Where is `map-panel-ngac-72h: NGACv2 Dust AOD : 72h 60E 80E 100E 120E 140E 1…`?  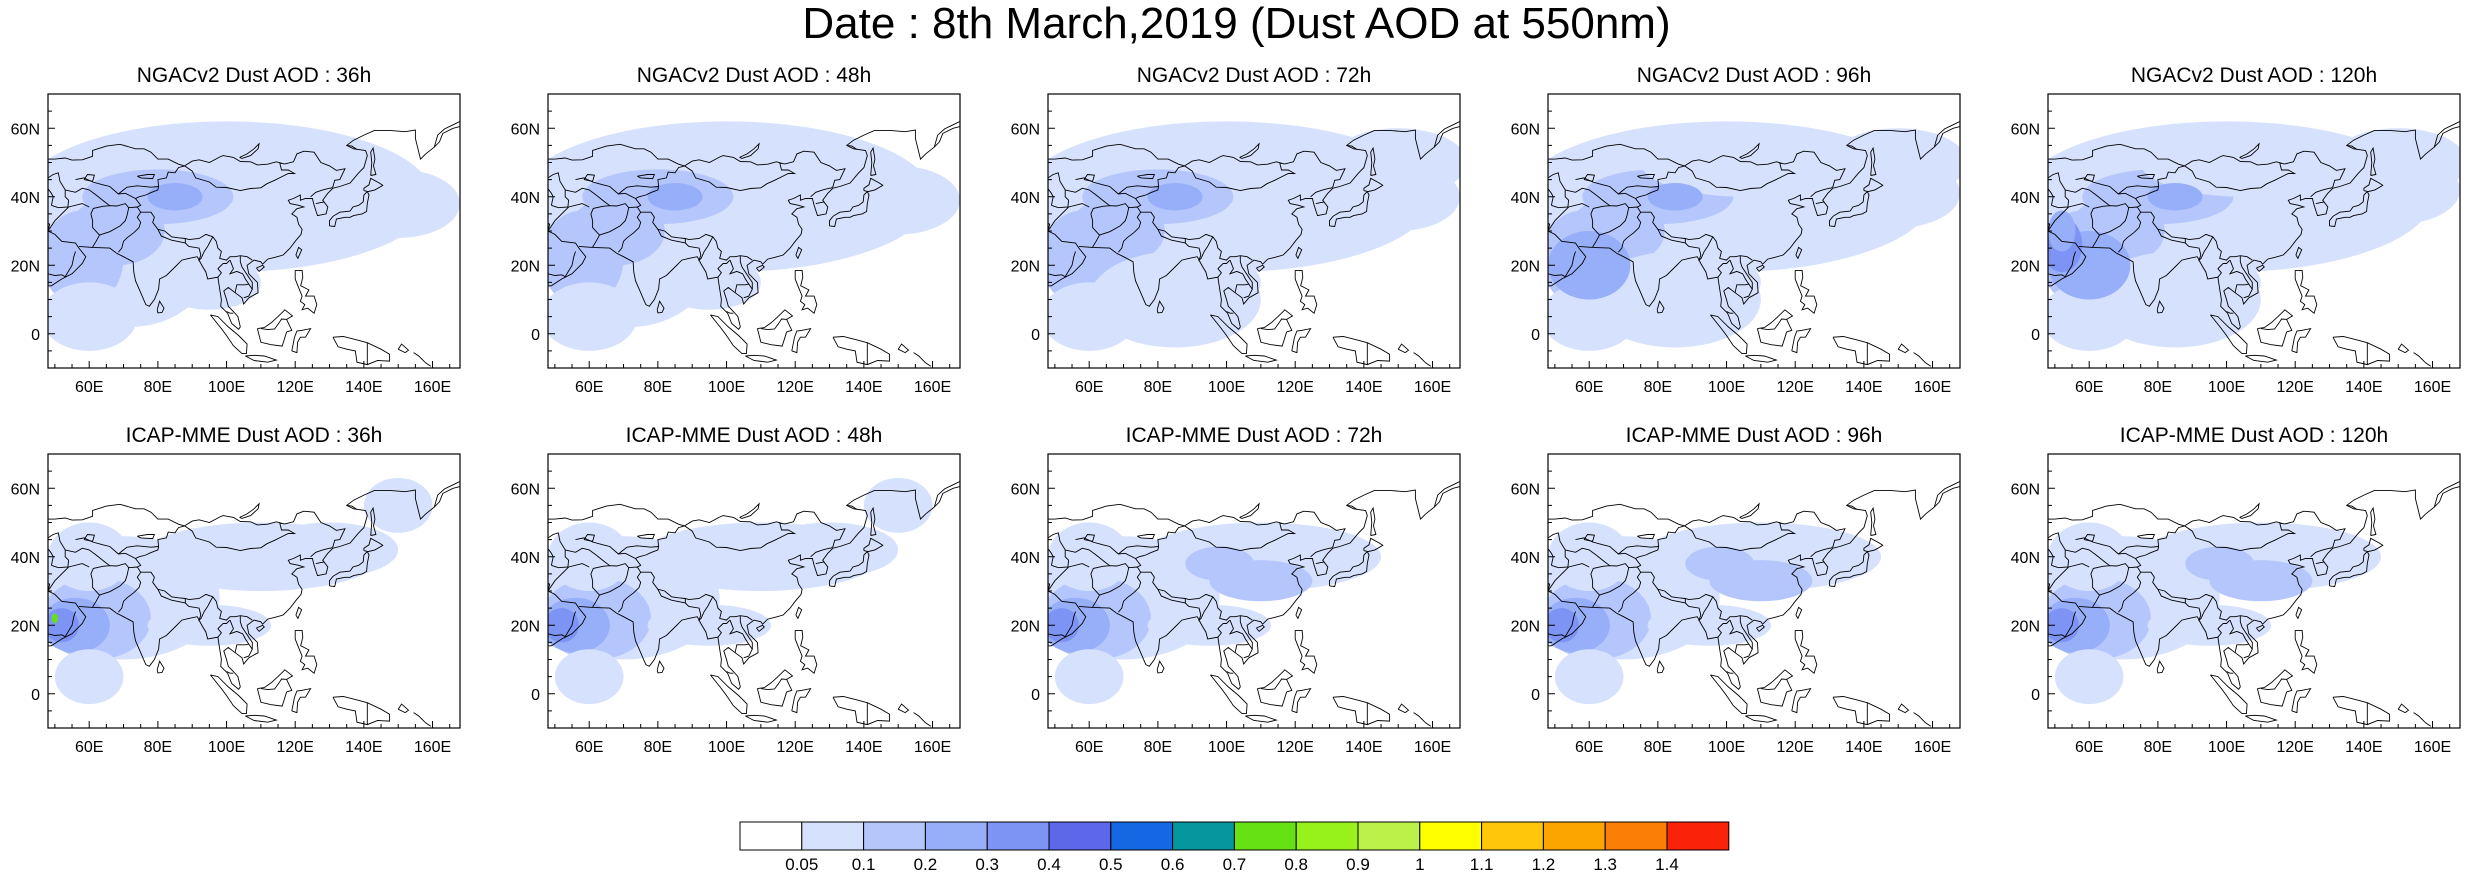
map-panel-ngac-72h: NGACv2 Dust AOD : 72h 60E 80E 100E 120E 140E 1… is located at coordinates (1237, 236).